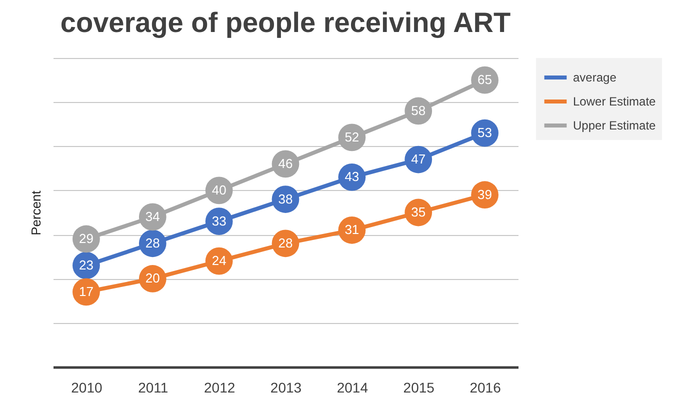 Image resolution: width=674 pixels, height=415 pixels. What do you see at coordinates (286, 388) in the screenshot?
I see `x-tick-label: 2013` at bounding box center [286, 388].